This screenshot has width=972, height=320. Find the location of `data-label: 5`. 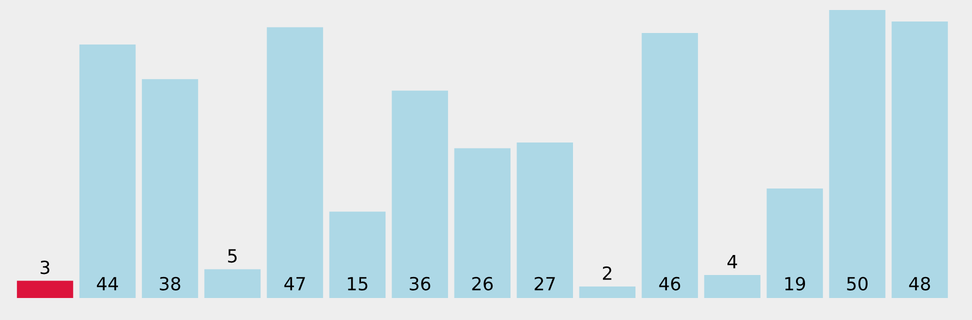

data-label: 5 is located at coordinates (232, 256).